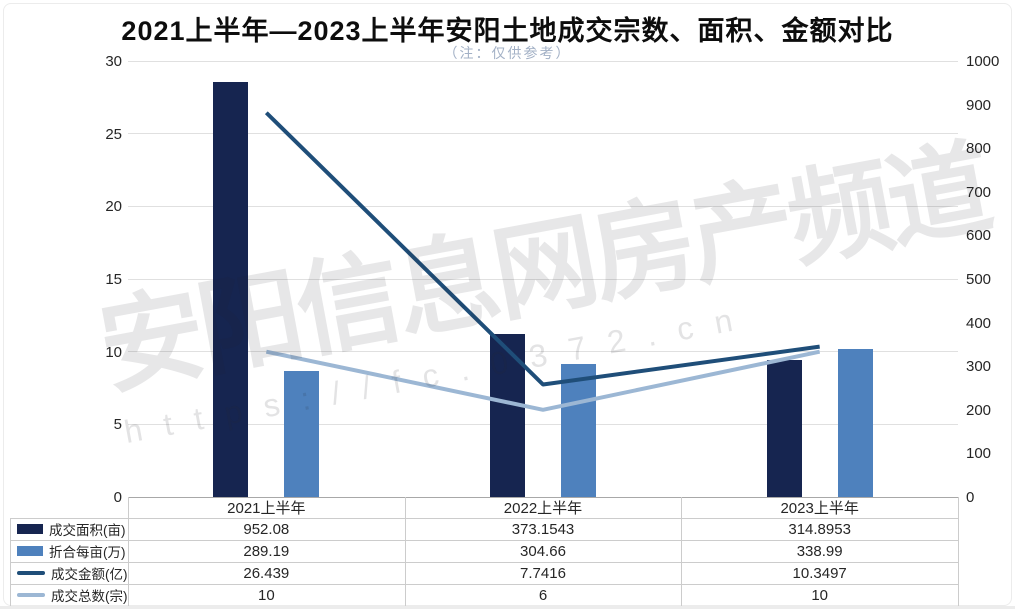 This screenshot has height=609, width=1015. Describe the element at coordinates (113, 61) in the screenshot. I see `left-axis-tick-label: 30` at that location.